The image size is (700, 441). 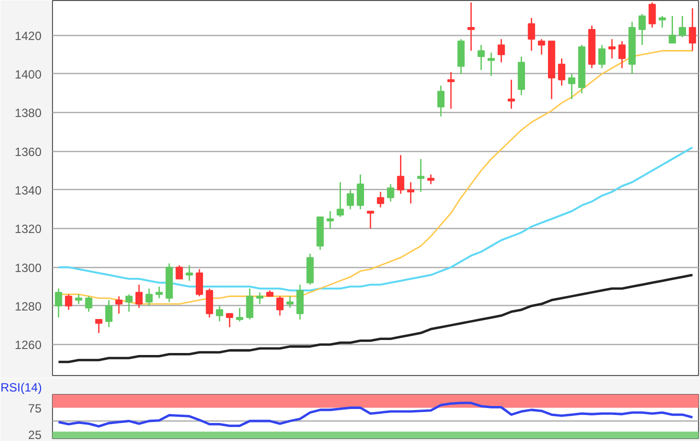 I want to click on y-tick-label: 1360, so click(x=28, y=151).